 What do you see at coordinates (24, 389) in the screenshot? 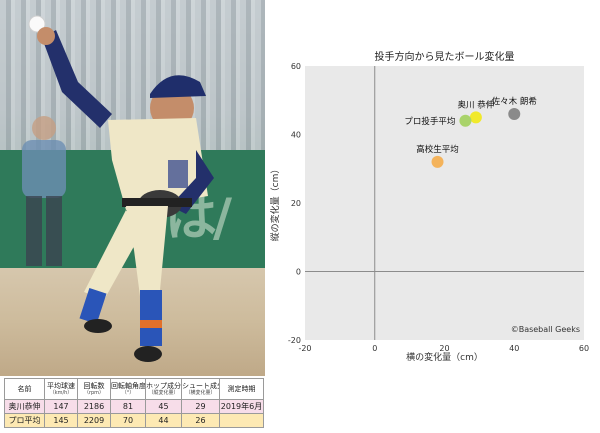
I see `header-name: 名前` at bounding box center [24, 389].